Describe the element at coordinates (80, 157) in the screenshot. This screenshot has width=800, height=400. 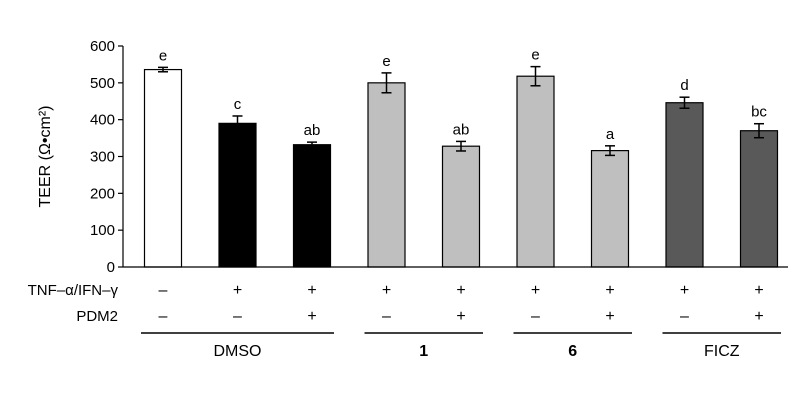
I see `y-axis: 0 100 200 300 400 500 600 TEER (Ω•cm²)` at that location.